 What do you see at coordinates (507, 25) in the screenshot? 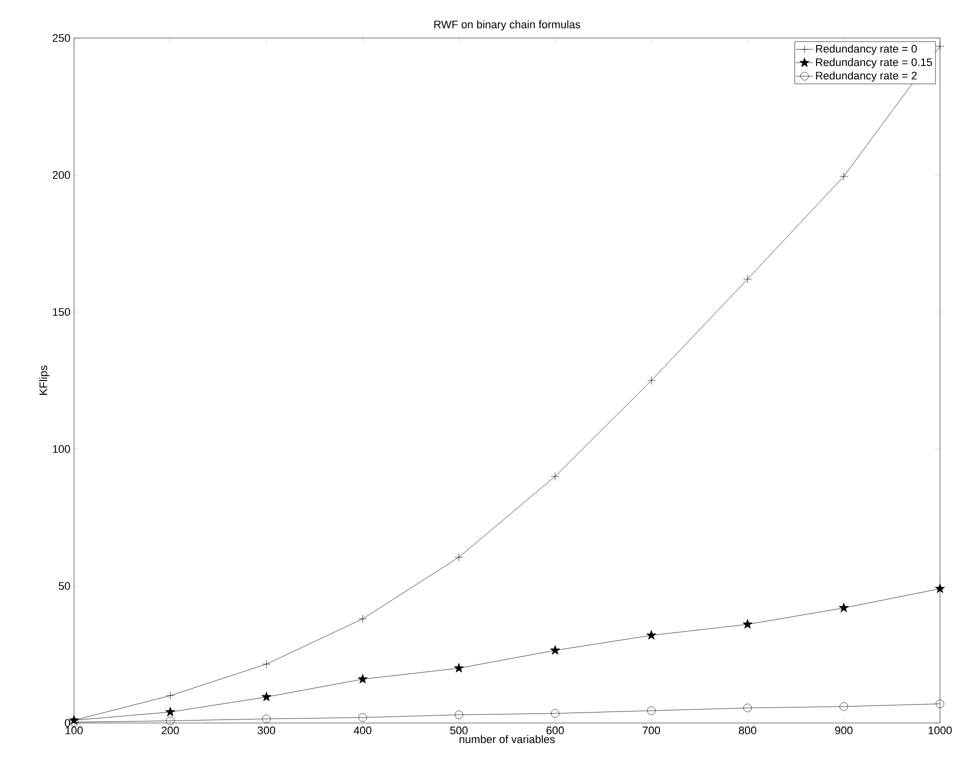
I see `chart-title: RWF on binary chain formulas` at bounding box center [507, 25].